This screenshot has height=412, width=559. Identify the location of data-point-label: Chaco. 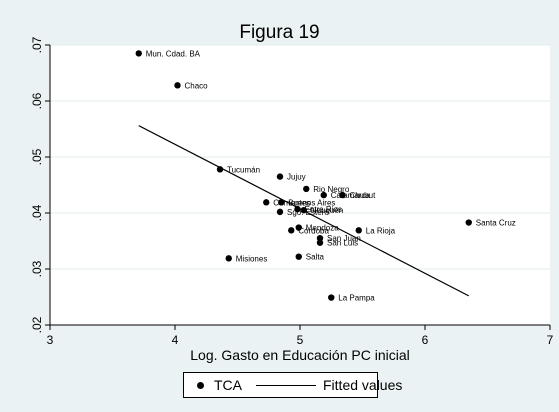
(197, 85).